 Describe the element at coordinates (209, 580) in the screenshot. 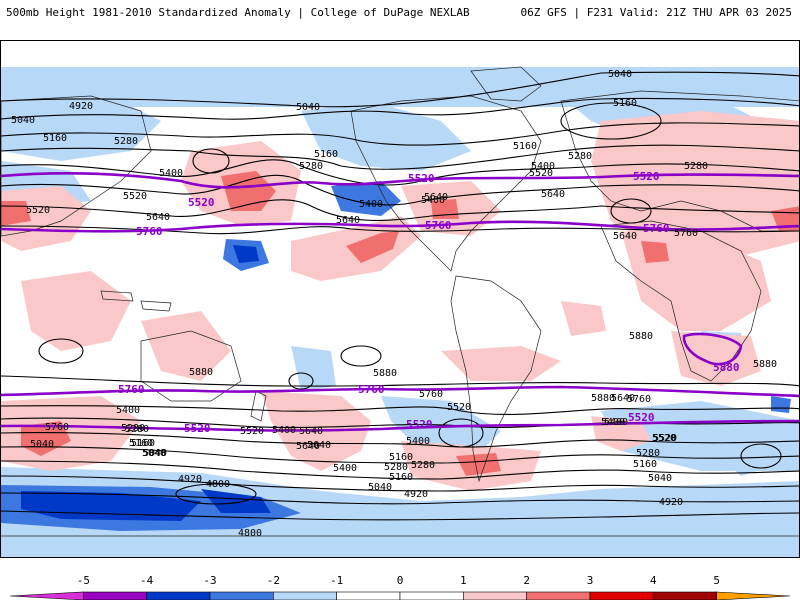

I see `colorbar-tick-label: -3` at that location.